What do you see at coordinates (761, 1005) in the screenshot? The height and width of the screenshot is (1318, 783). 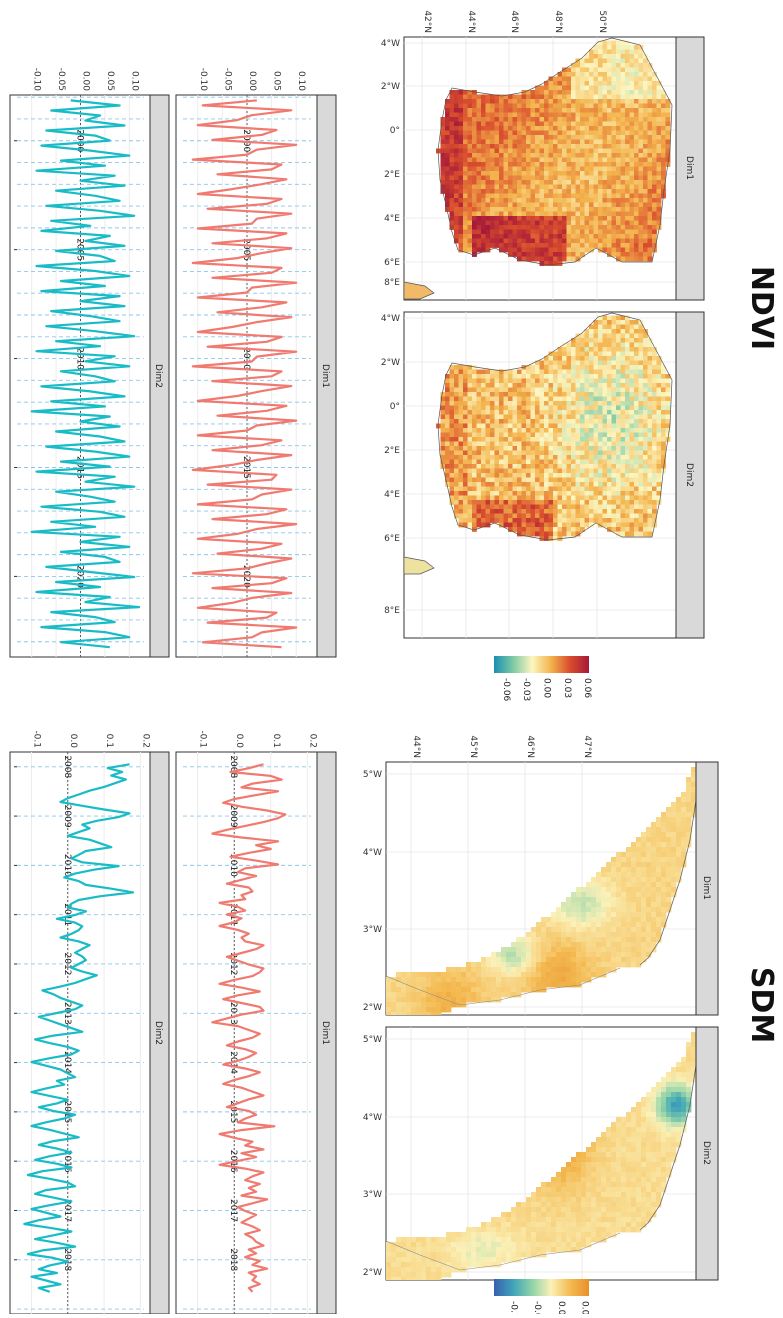 I see `section-title-sdm: SDM` at bounding box center [761, 1005].